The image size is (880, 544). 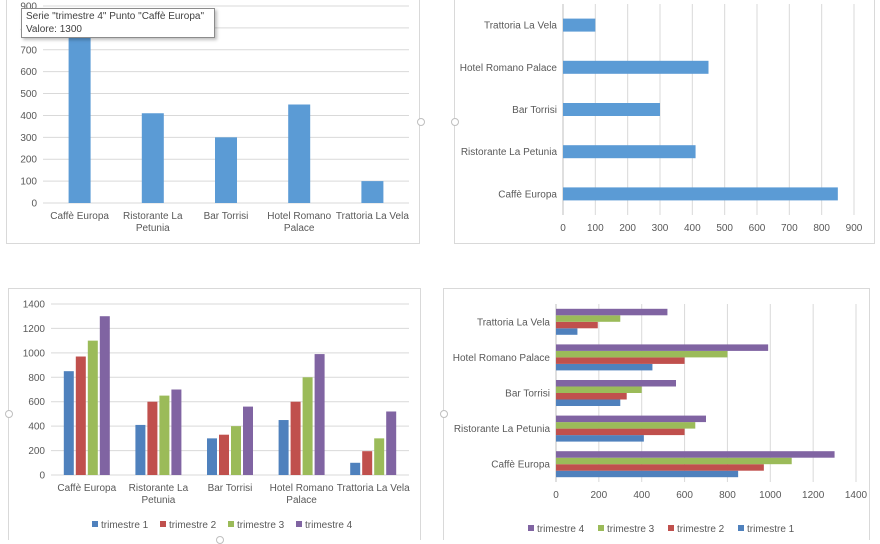 What do you see at coordinates (595, 228) in the screenshot?
I see `x-tick-label: 100` at bounding box center [595, 228].